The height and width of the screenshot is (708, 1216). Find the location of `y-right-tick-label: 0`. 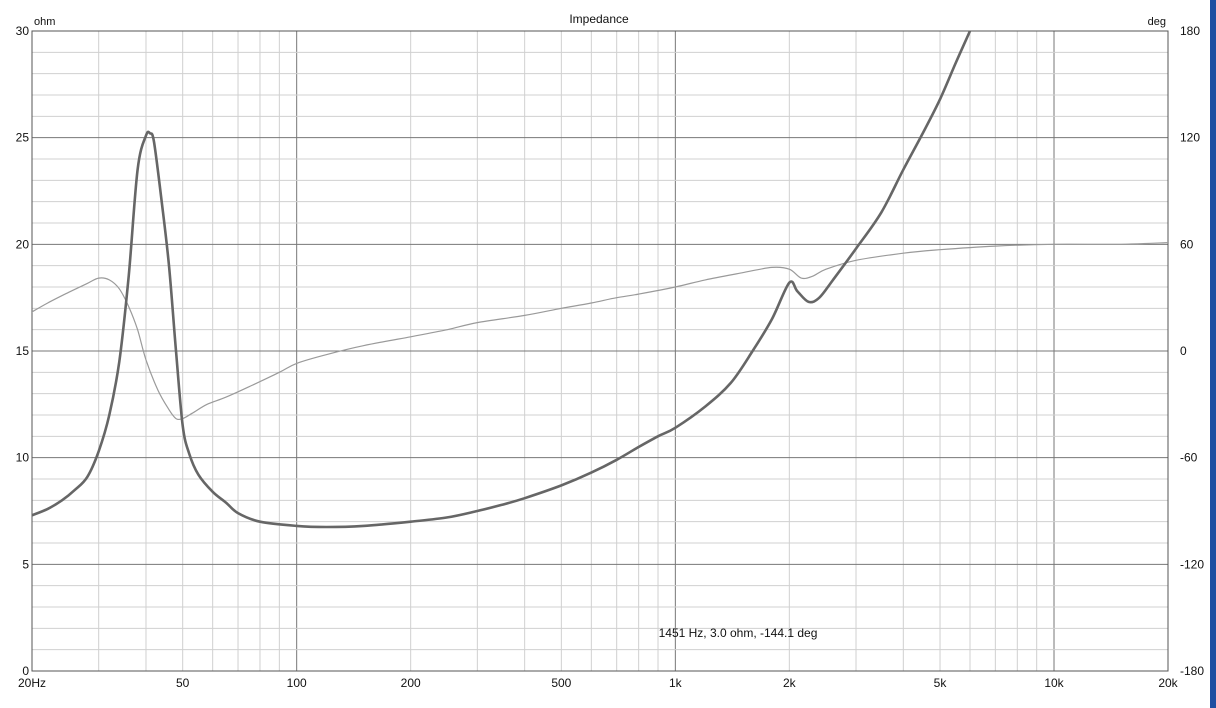

y-right-tick-label: 0 is located at coordinates (1183, 351).